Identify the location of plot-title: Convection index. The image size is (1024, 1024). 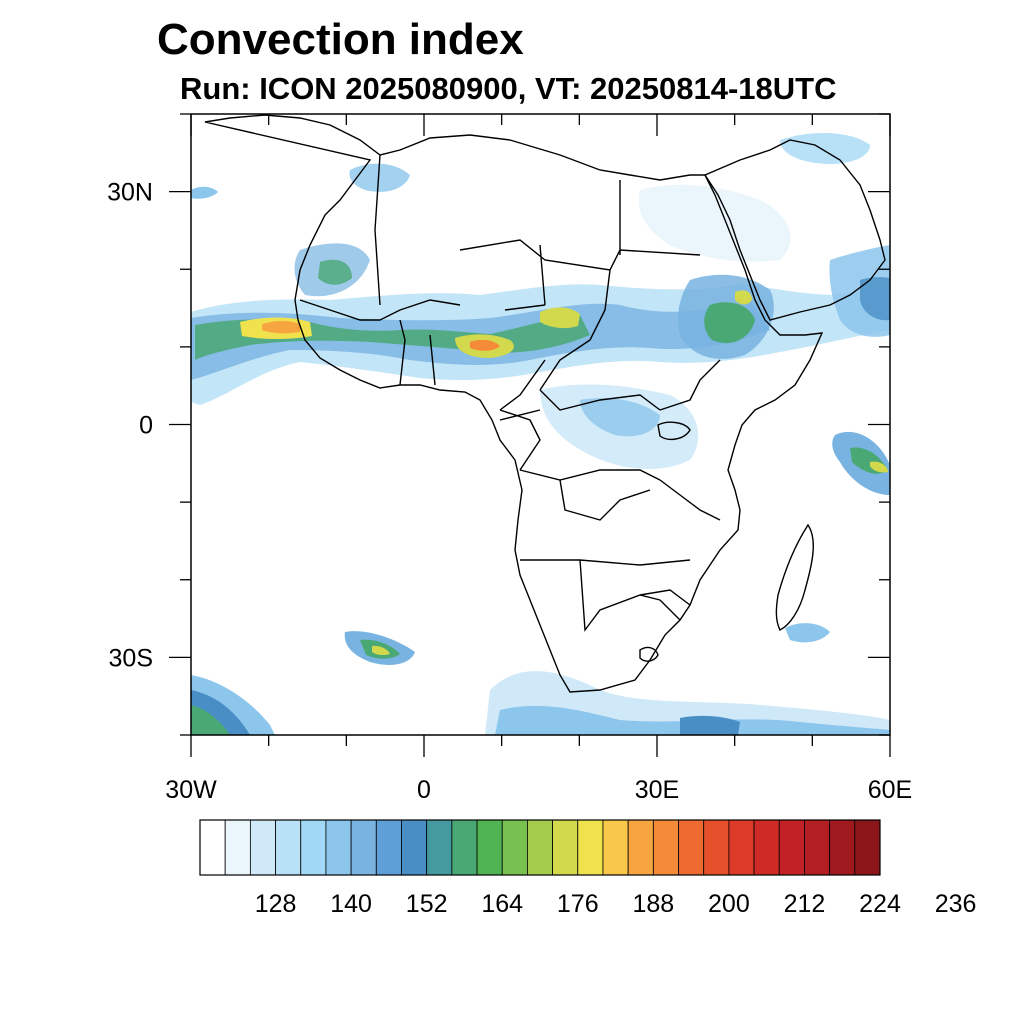
(340, 39).